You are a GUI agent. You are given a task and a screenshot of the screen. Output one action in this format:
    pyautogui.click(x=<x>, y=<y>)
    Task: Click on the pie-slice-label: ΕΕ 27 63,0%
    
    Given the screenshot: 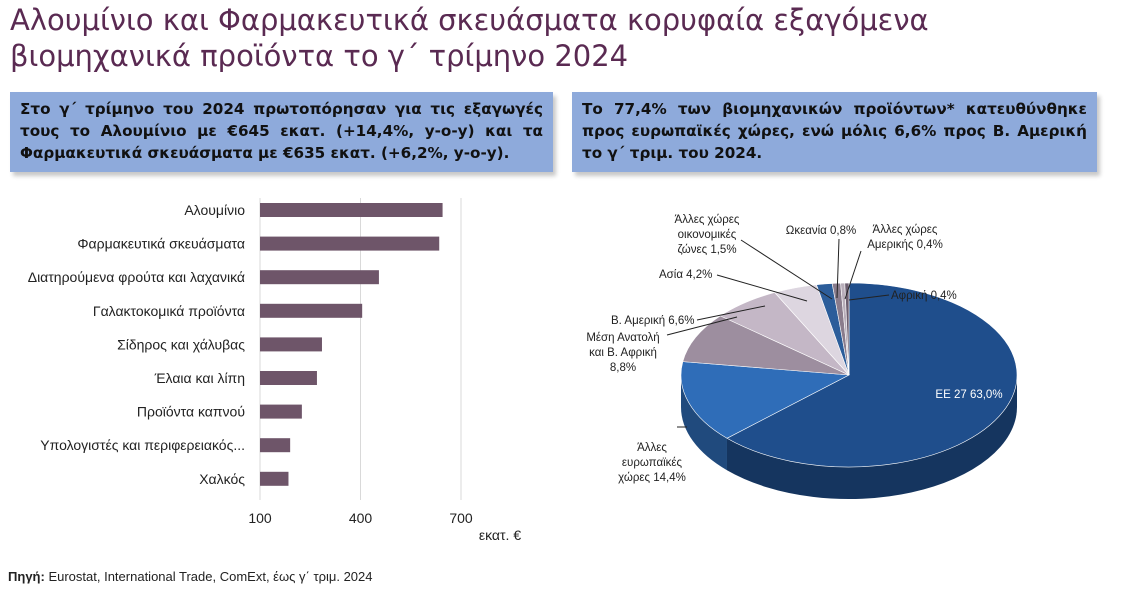 What is the action you would take?
    pyautogui.click(x=968, y=395)
    